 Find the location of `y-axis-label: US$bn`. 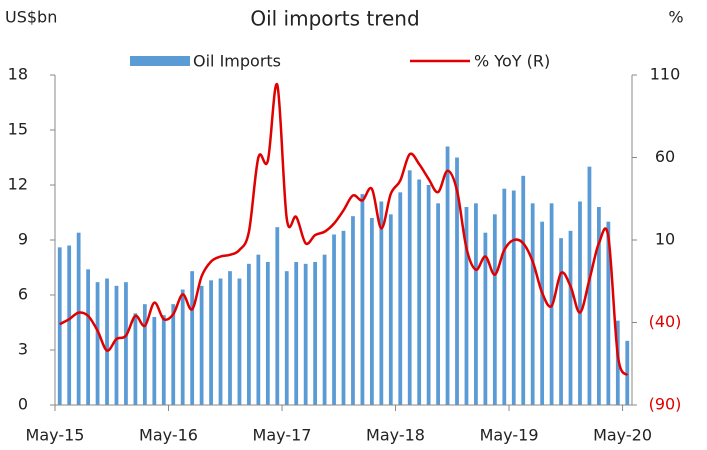

y-axis-label: US$bn is located at coordinates (31, 17).